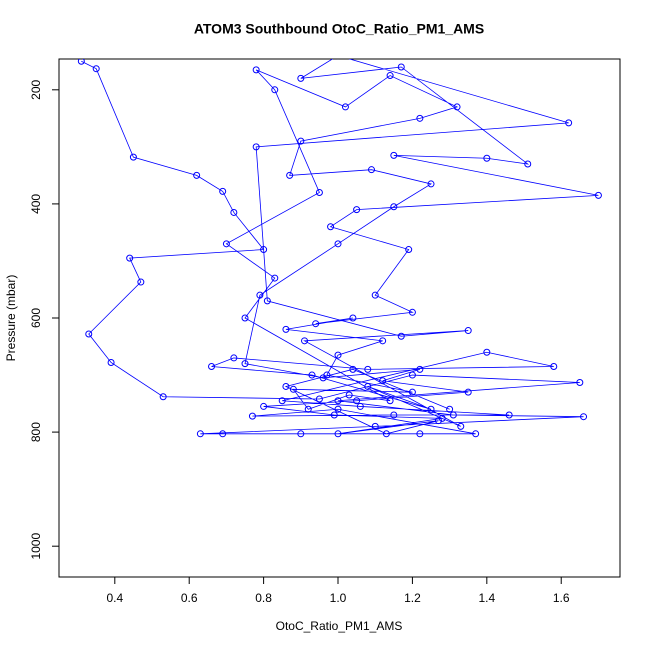 Image resolution: width=650 pixels, height=655 pixels. I want to click on x-tick-label: 1.4, so click(486, 598).